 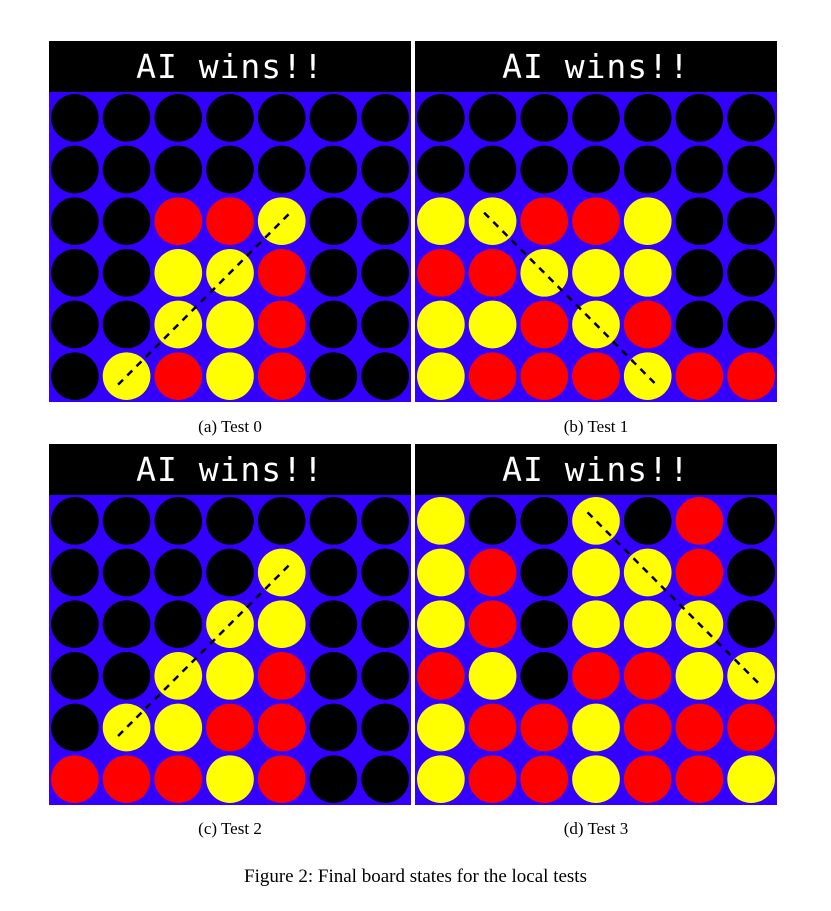 I want to click on panel-header: AI wins!!, so click(x=230, y=66).